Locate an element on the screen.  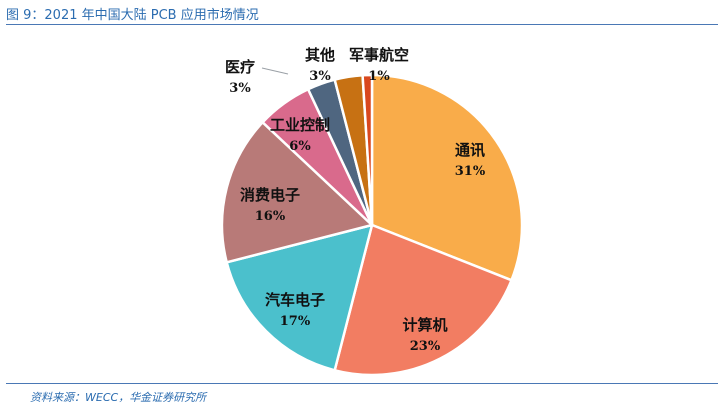
slice-percent: 17% is located at coordinates (295, 321).